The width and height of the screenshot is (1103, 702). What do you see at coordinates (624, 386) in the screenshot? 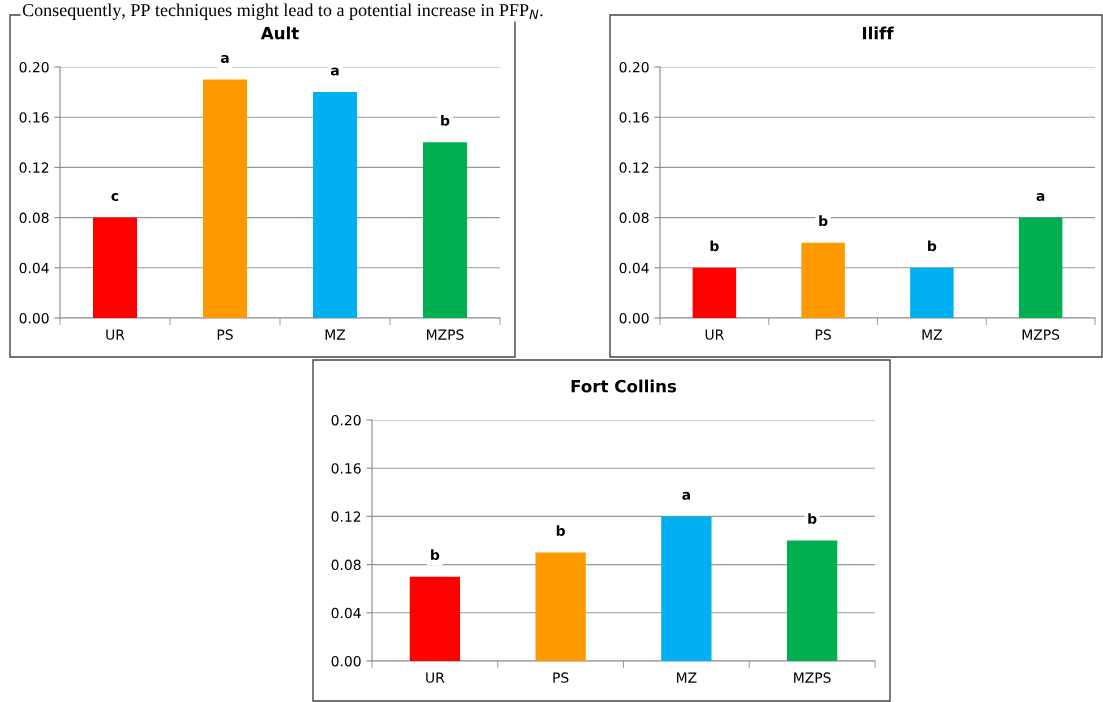
I see `chart-title: Fort Collins` at bounding box center [624, 386].